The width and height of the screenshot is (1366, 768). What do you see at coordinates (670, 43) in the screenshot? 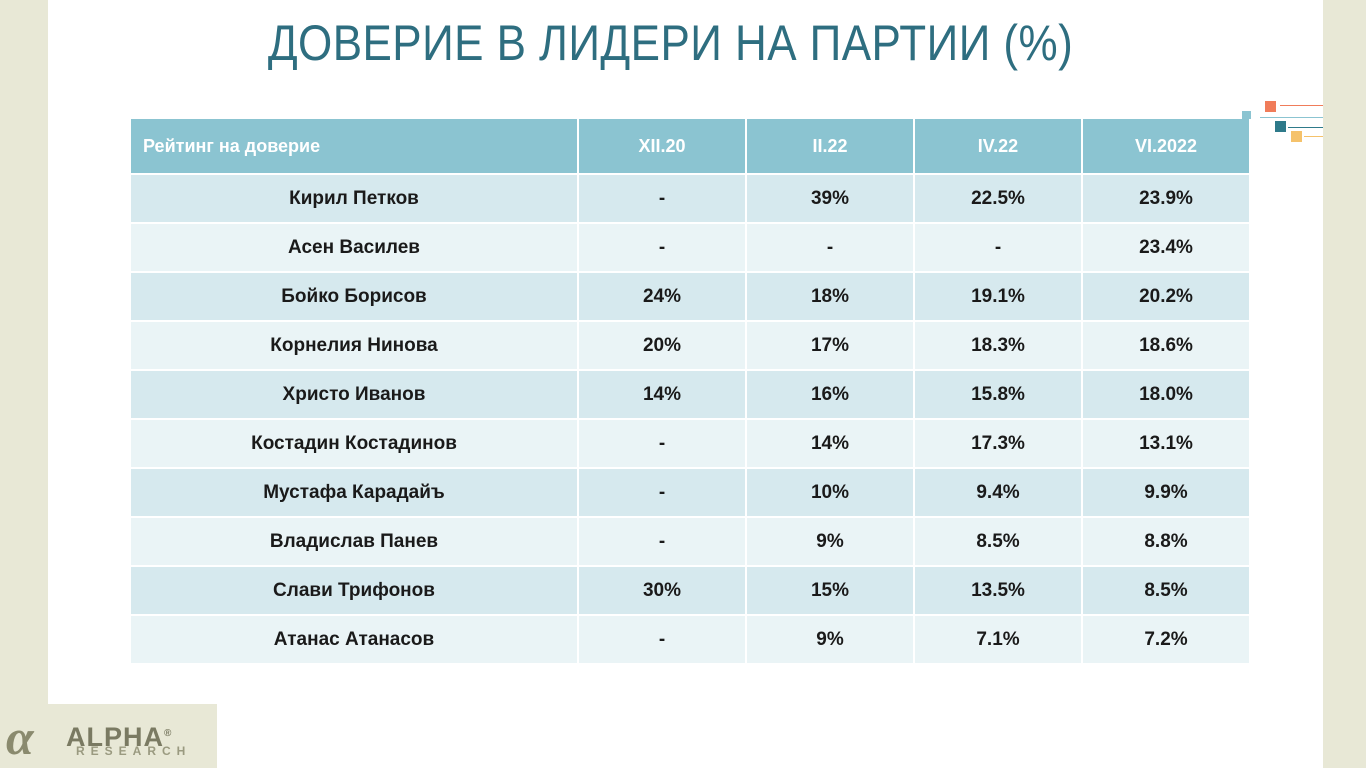
I see `slide-title: ДОВЕРИЕ В ЛИДЕРИ НА ПАРТИИ (%)` at bounding box center [670, 43].